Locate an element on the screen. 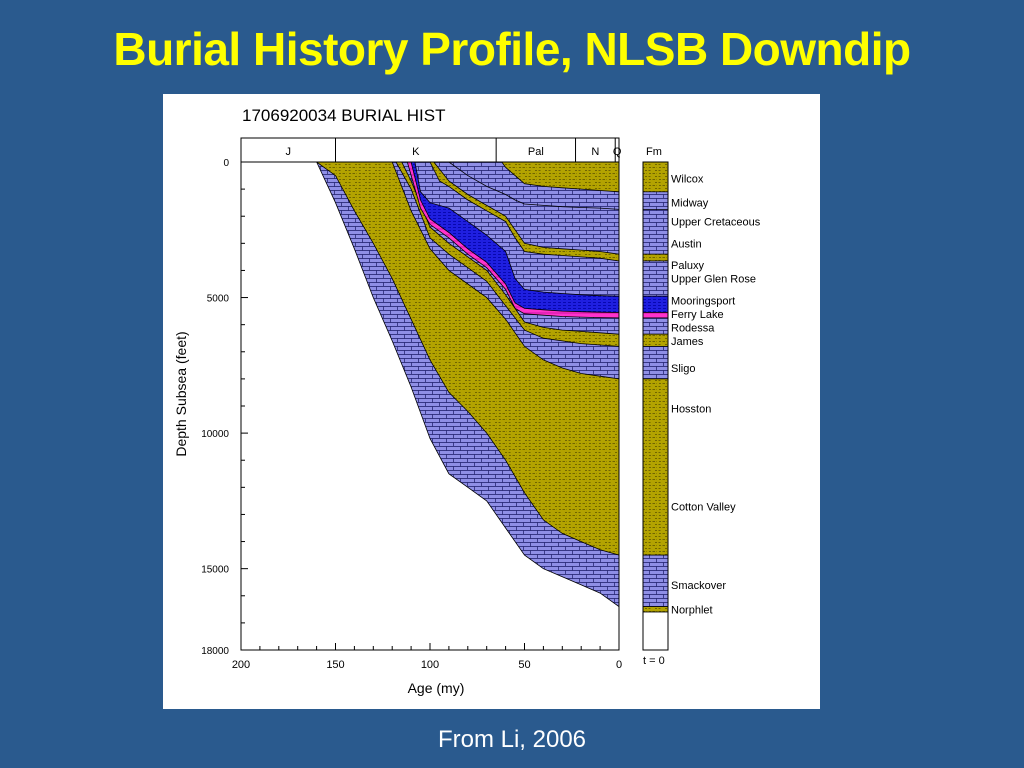  period-strip-frame is located at coordinates (430, 150).